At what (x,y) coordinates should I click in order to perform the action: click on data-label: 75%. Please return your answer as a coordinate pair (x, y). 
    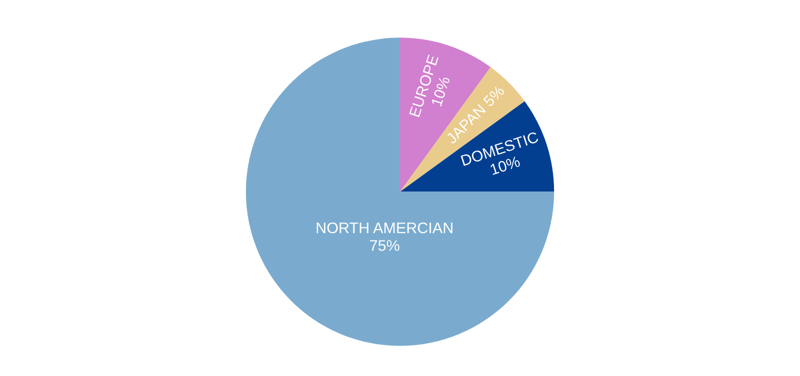
    Looking at the image, I should click on (385, 245).